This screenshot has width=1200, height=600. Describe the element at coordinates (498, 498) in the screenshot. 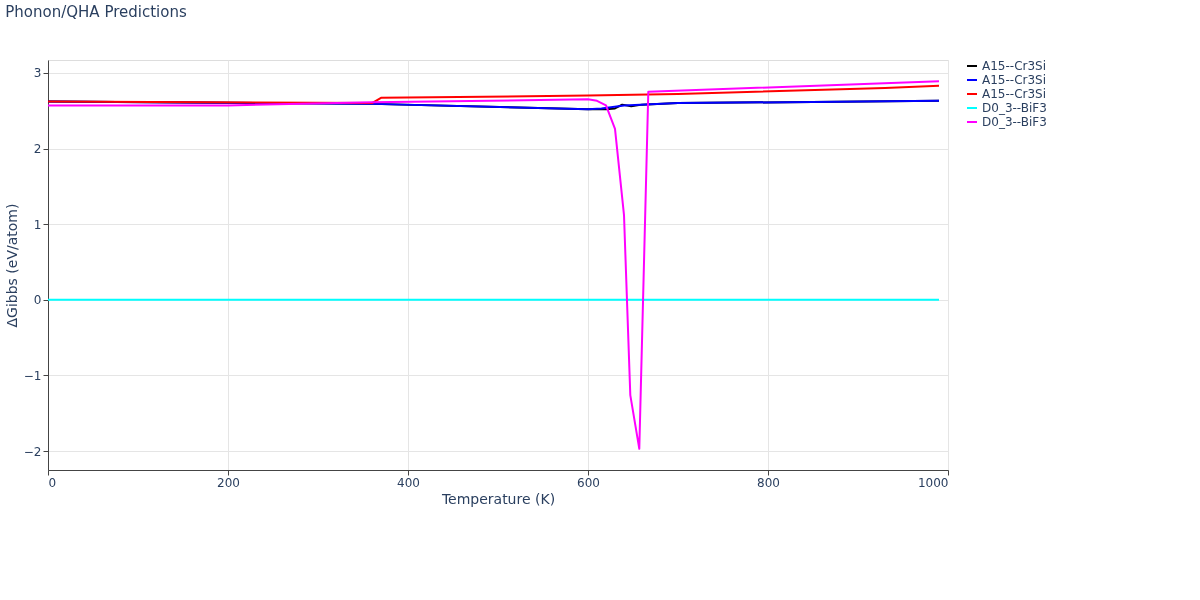

I see `x-axis-title: Temperature (K)` at that location.